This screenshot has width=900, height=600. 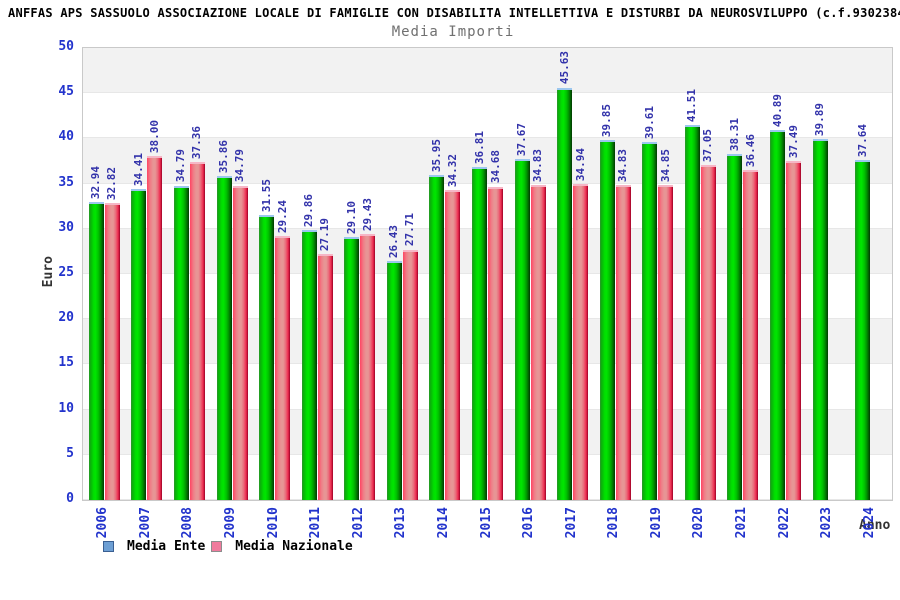 I want to click on legend-item-red: Media Nazionale, so click(x=282, y=546).